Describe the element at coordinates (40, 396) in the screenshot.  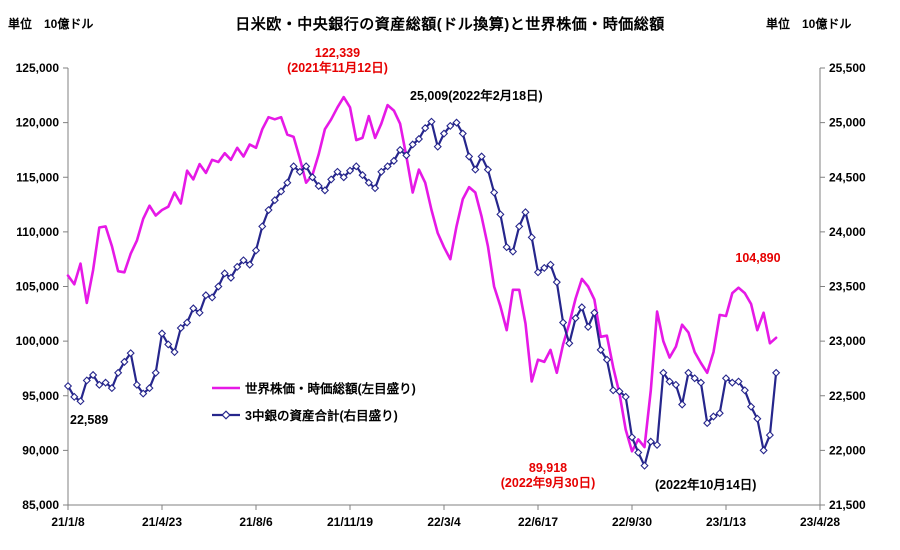
I see `left-axis-tick-label: 95,000` at that location.